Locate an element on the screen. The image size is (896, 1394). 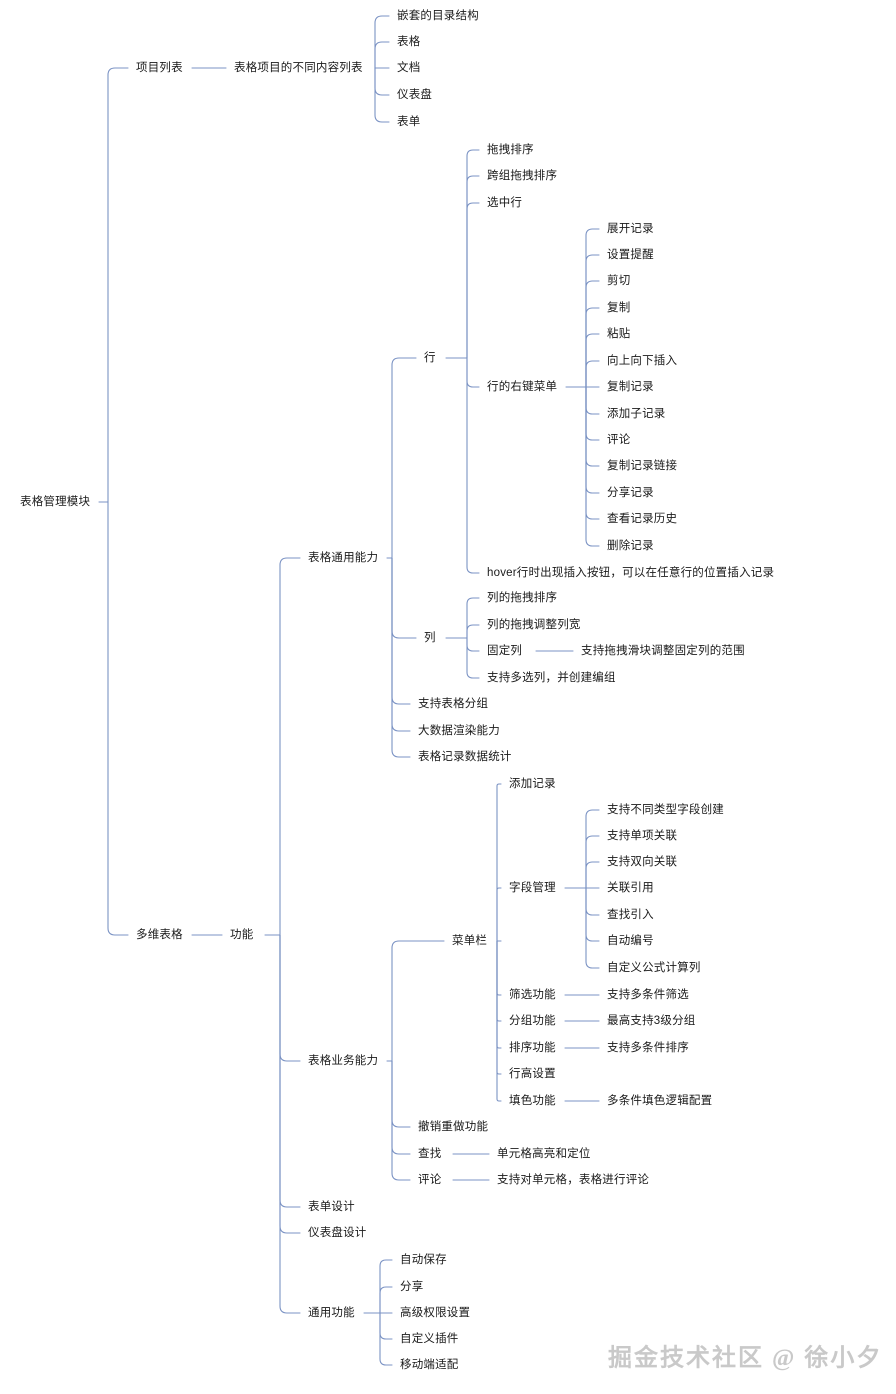
mindmap-node-n-caidanlan: 菜单栏 is located at coordinates (470, 941).